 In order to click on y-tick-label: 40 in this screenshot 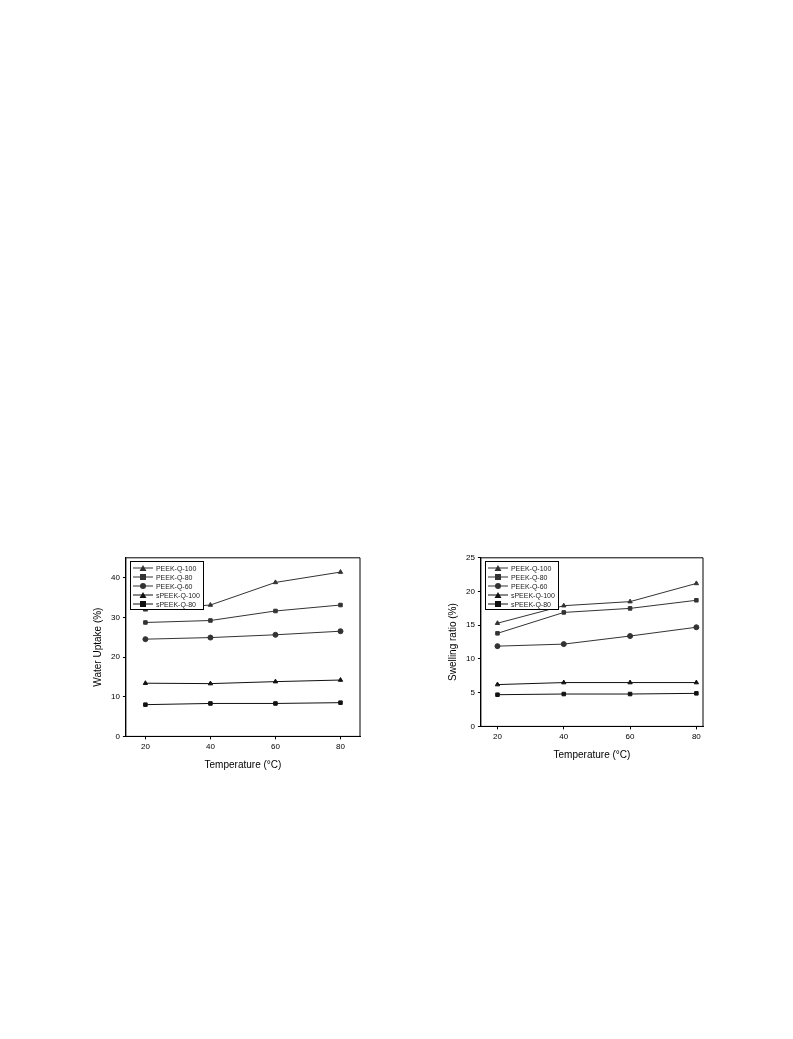, I will do `click(115, 577)`.